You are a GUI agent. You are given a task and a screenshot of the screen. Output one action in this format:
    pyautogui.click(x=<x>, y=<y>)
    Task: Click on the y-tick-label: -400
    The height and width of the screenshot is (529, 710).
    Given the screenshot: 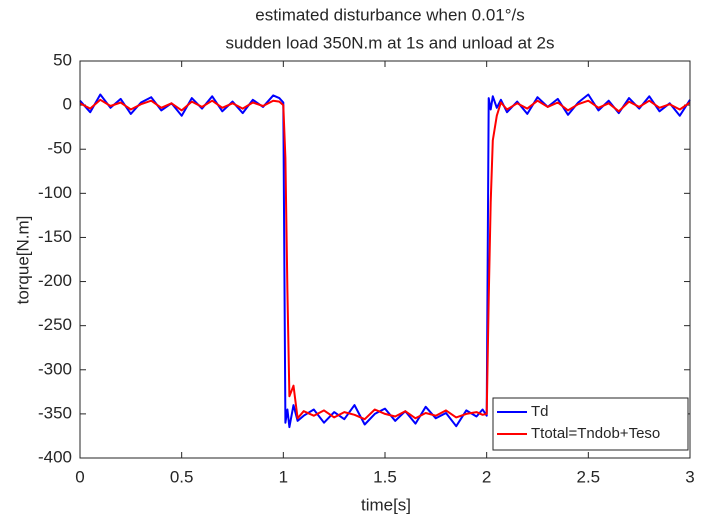 What is the action you would take?
    pyautogui.click(x=55, y=456)
    